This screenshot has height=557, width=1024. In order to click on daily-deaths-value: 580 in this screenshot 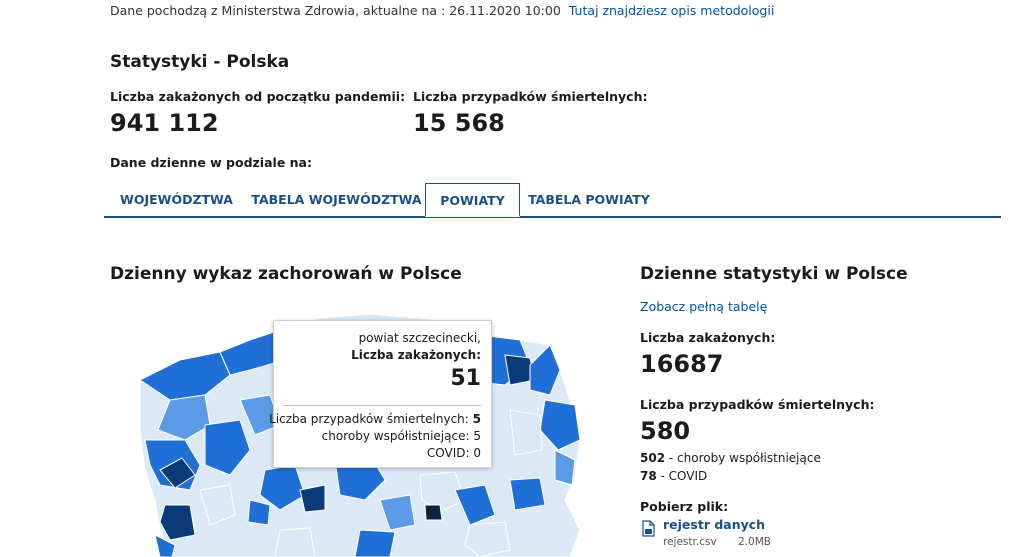, I will do `click(665, 431)`.